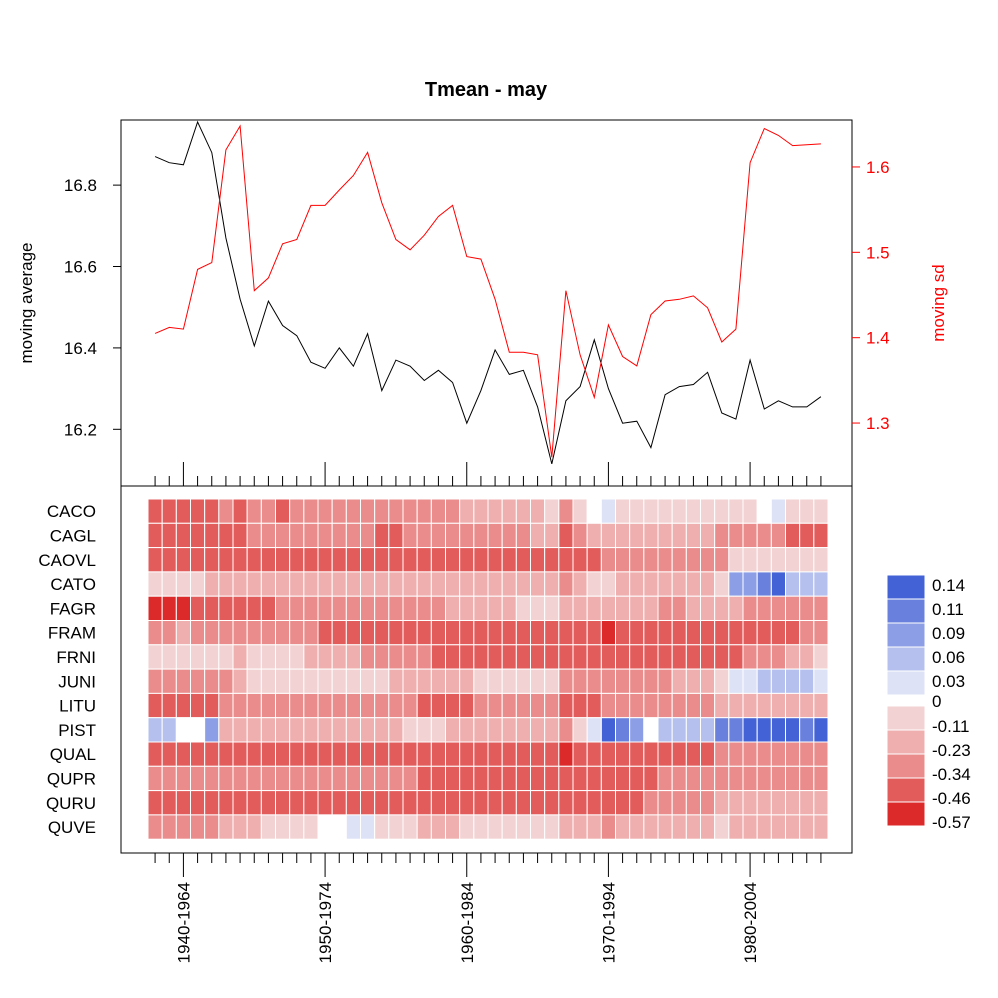 The image size is (998, 998). I want to click on legend-label: 0.06, so click(948, 657).